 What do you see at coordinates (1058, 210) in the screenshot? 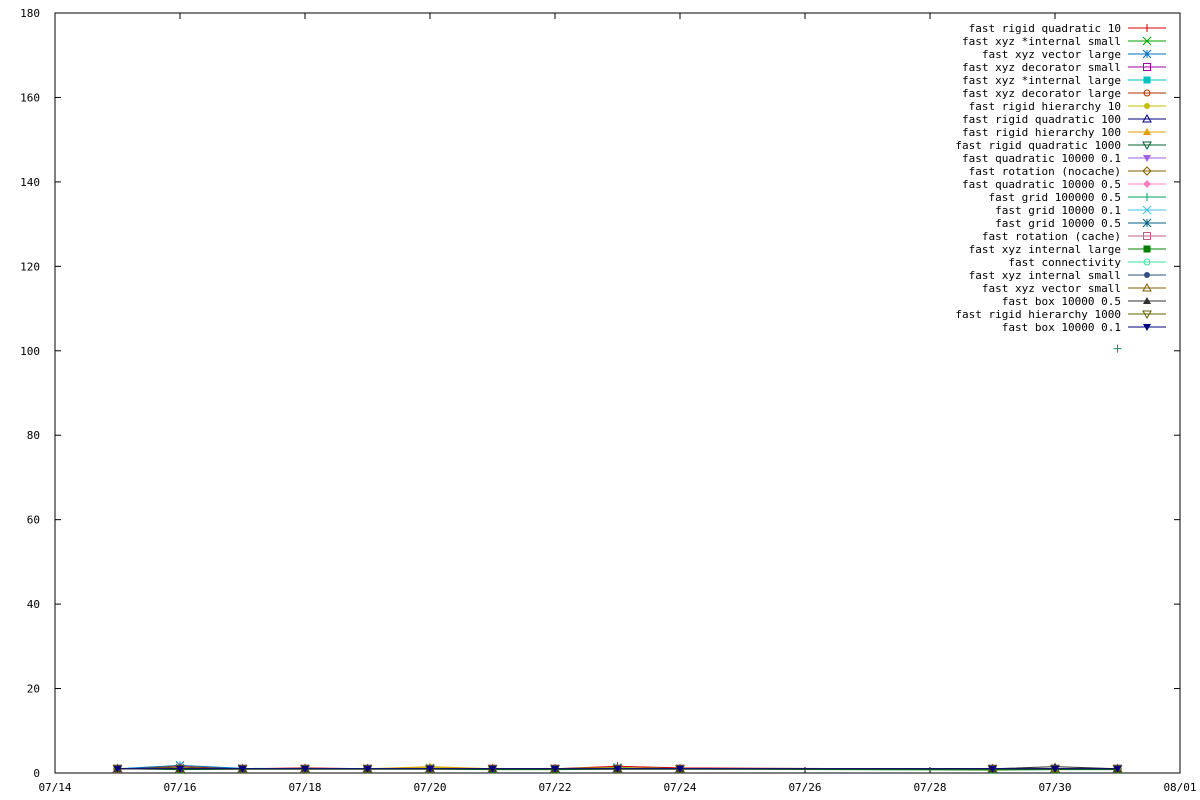
I see `legend-label: fast grid 10000 0.1` at bounding box center [1058, 210].